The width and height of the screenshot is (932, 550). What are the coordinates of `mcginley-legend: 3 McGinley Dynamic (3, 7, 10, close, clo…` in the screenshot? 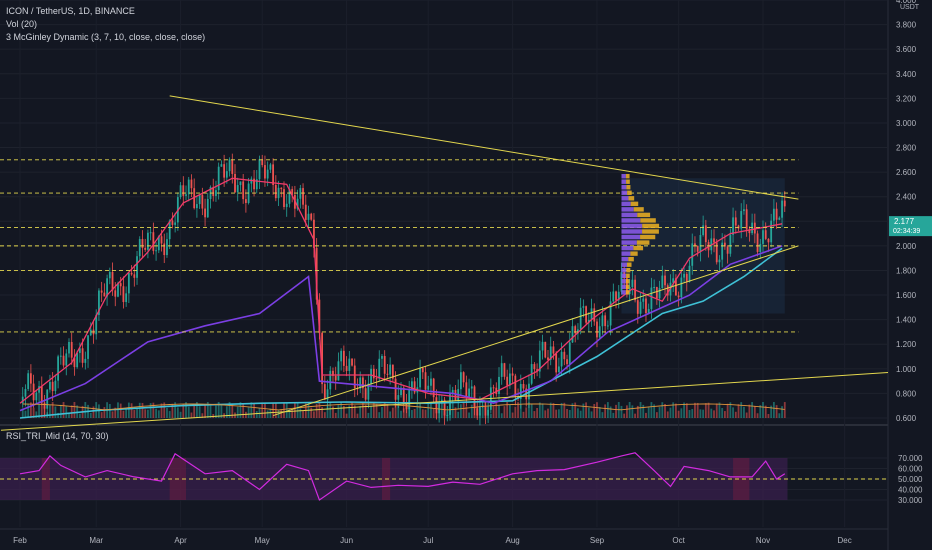 It's located at (106, 37).